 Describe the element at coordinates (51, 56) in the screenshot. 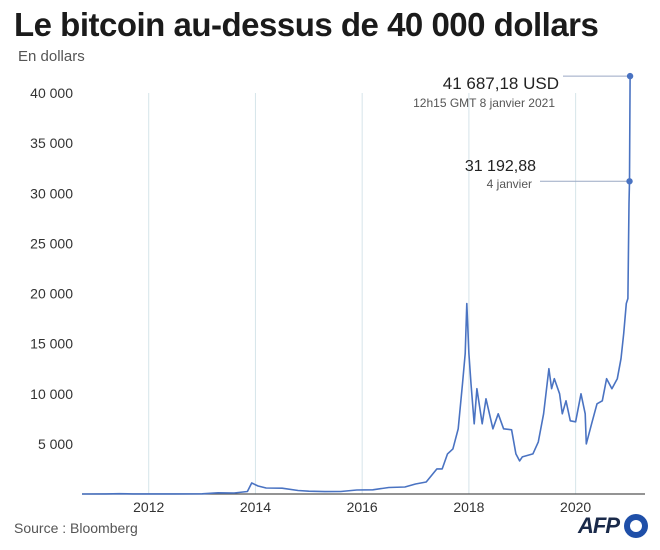

I see `y-axis-unit-label: En dollars` at that location.